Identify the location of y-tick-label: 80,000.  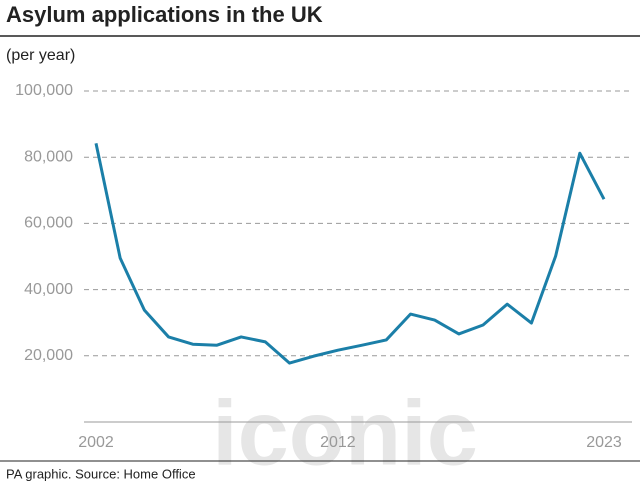
(48, 156).